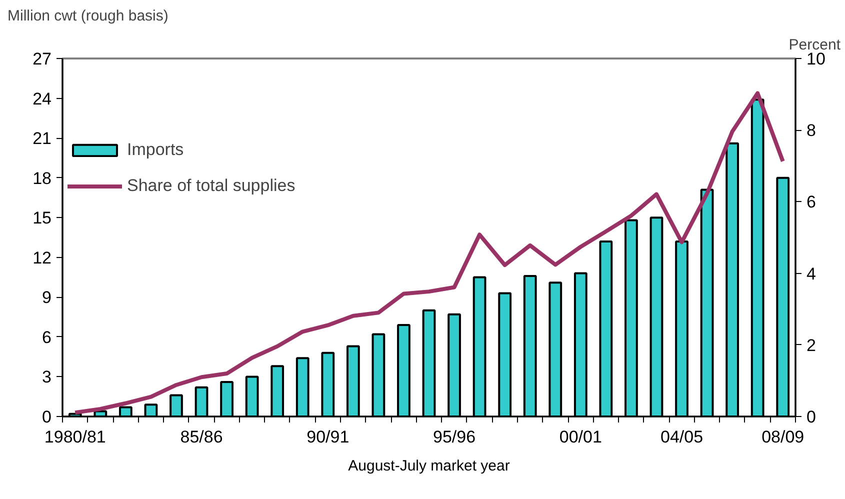  What do you see at coordinates (47, 417) in the screenshot?
I see `y-tick-label: 0` at bounding box center [47, 417].